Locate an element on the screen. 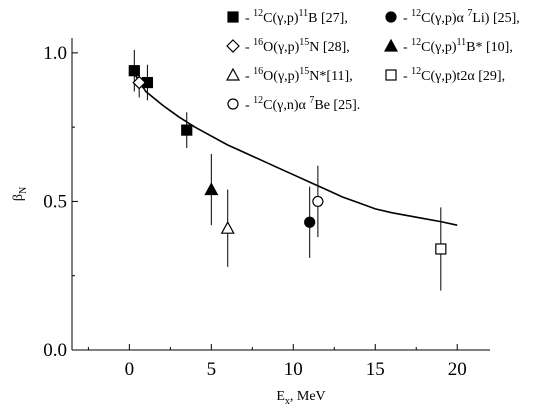 The height and width of the screenshot is (408, 542). legend-label: - 12C(γ,p)11B* [10], is located at coordinates (458, 46).